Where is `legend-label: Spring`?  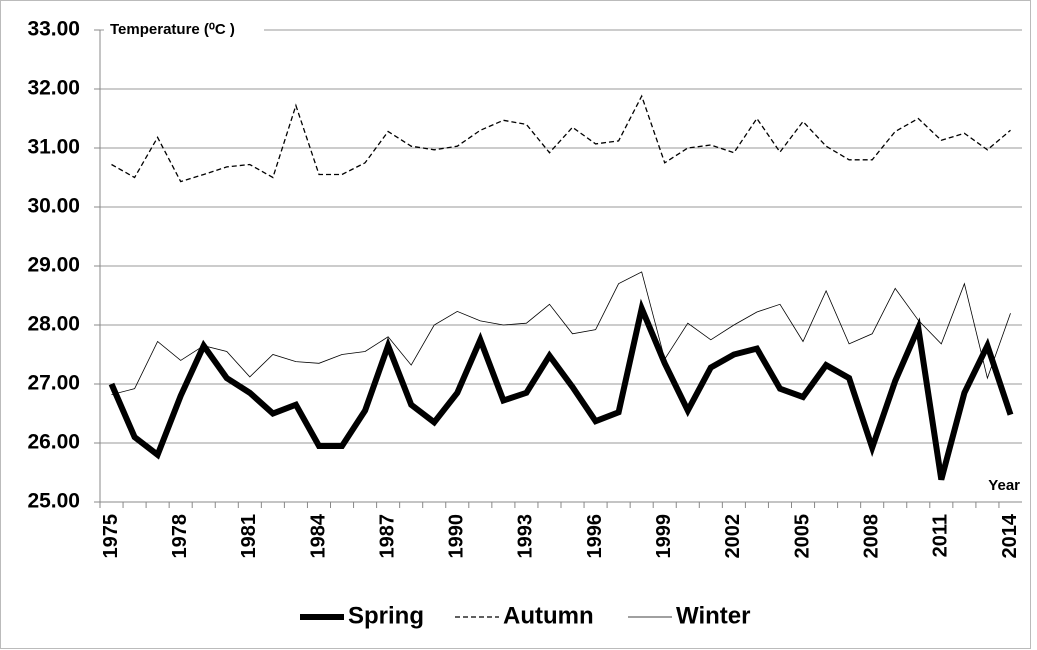 legend-label: Spring is located at coordinates (386, 615).